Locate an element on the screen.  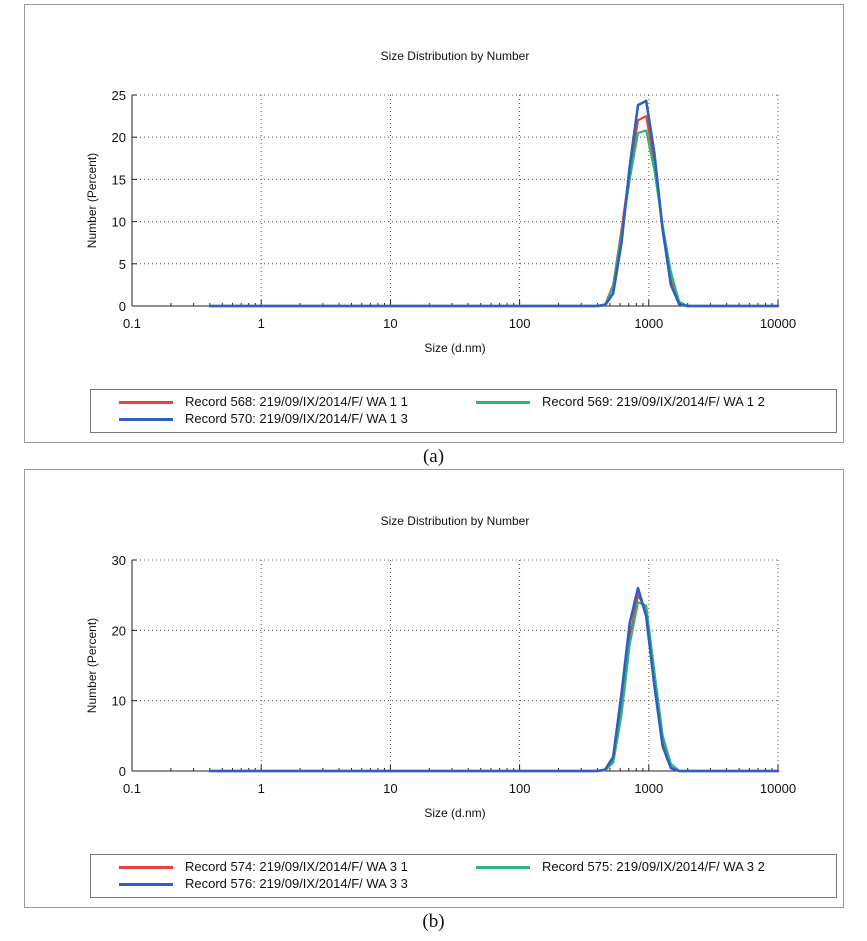
legend-b-item-3: Record 576: 219/09/IX/2014/F/ WA 3 3 is located at coordinates (263, 884).